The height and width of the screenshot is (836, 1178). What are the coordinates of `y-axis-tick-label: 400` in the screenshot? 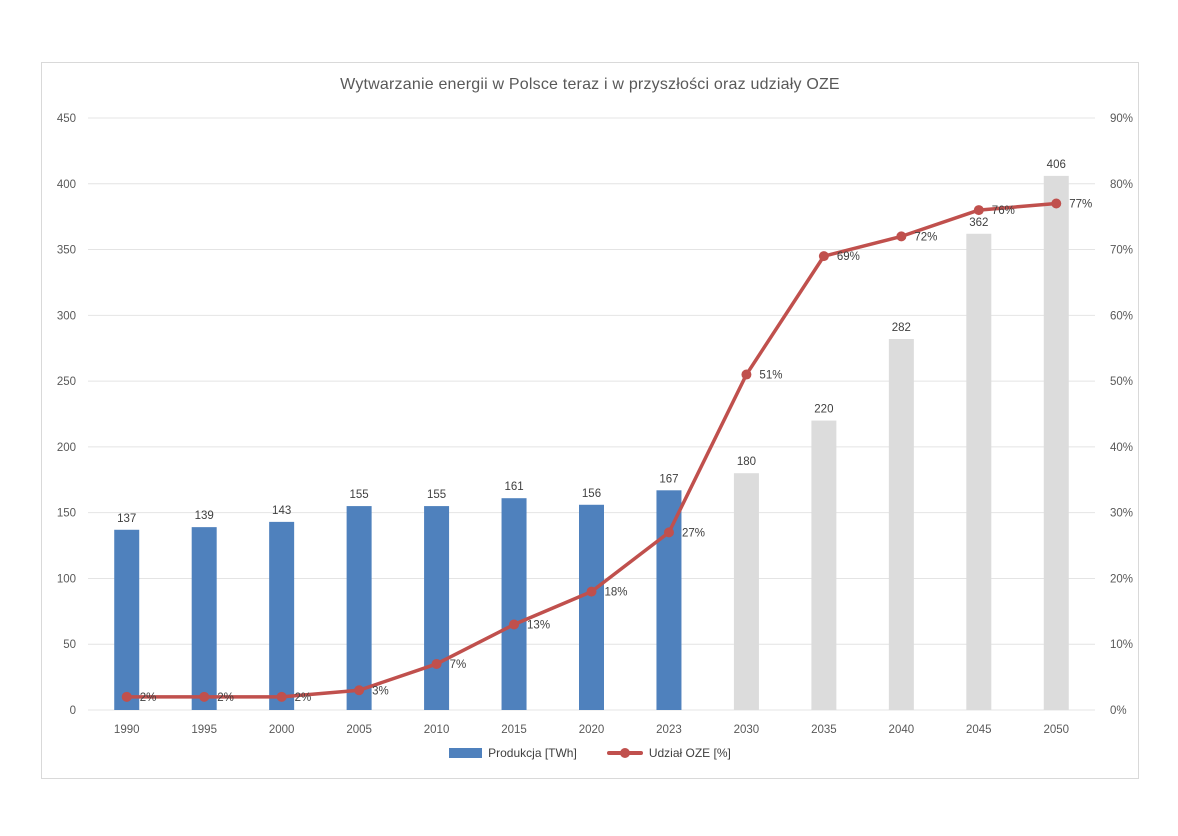 It's located at (66, 185).